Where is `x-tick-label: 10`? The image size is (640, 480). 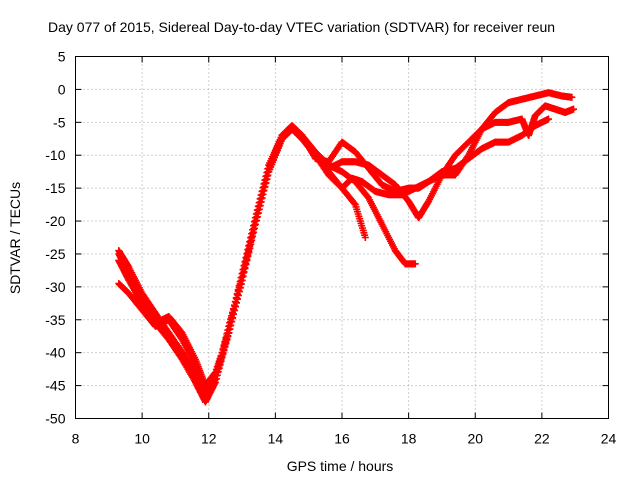 x-tick-label: 10 is located at coordinates (142, 439).